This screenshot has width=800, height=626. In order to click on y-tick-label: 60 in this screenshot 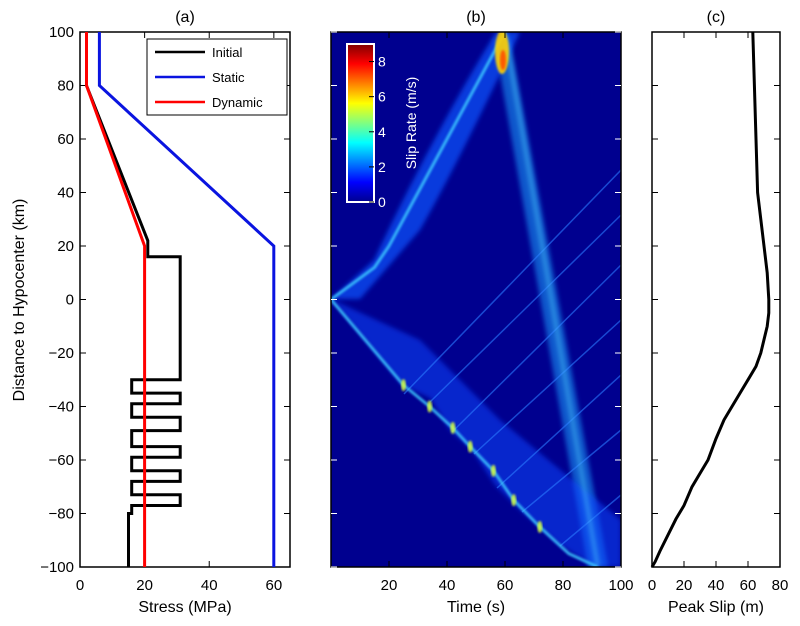, I will do `click(65, 139)`.